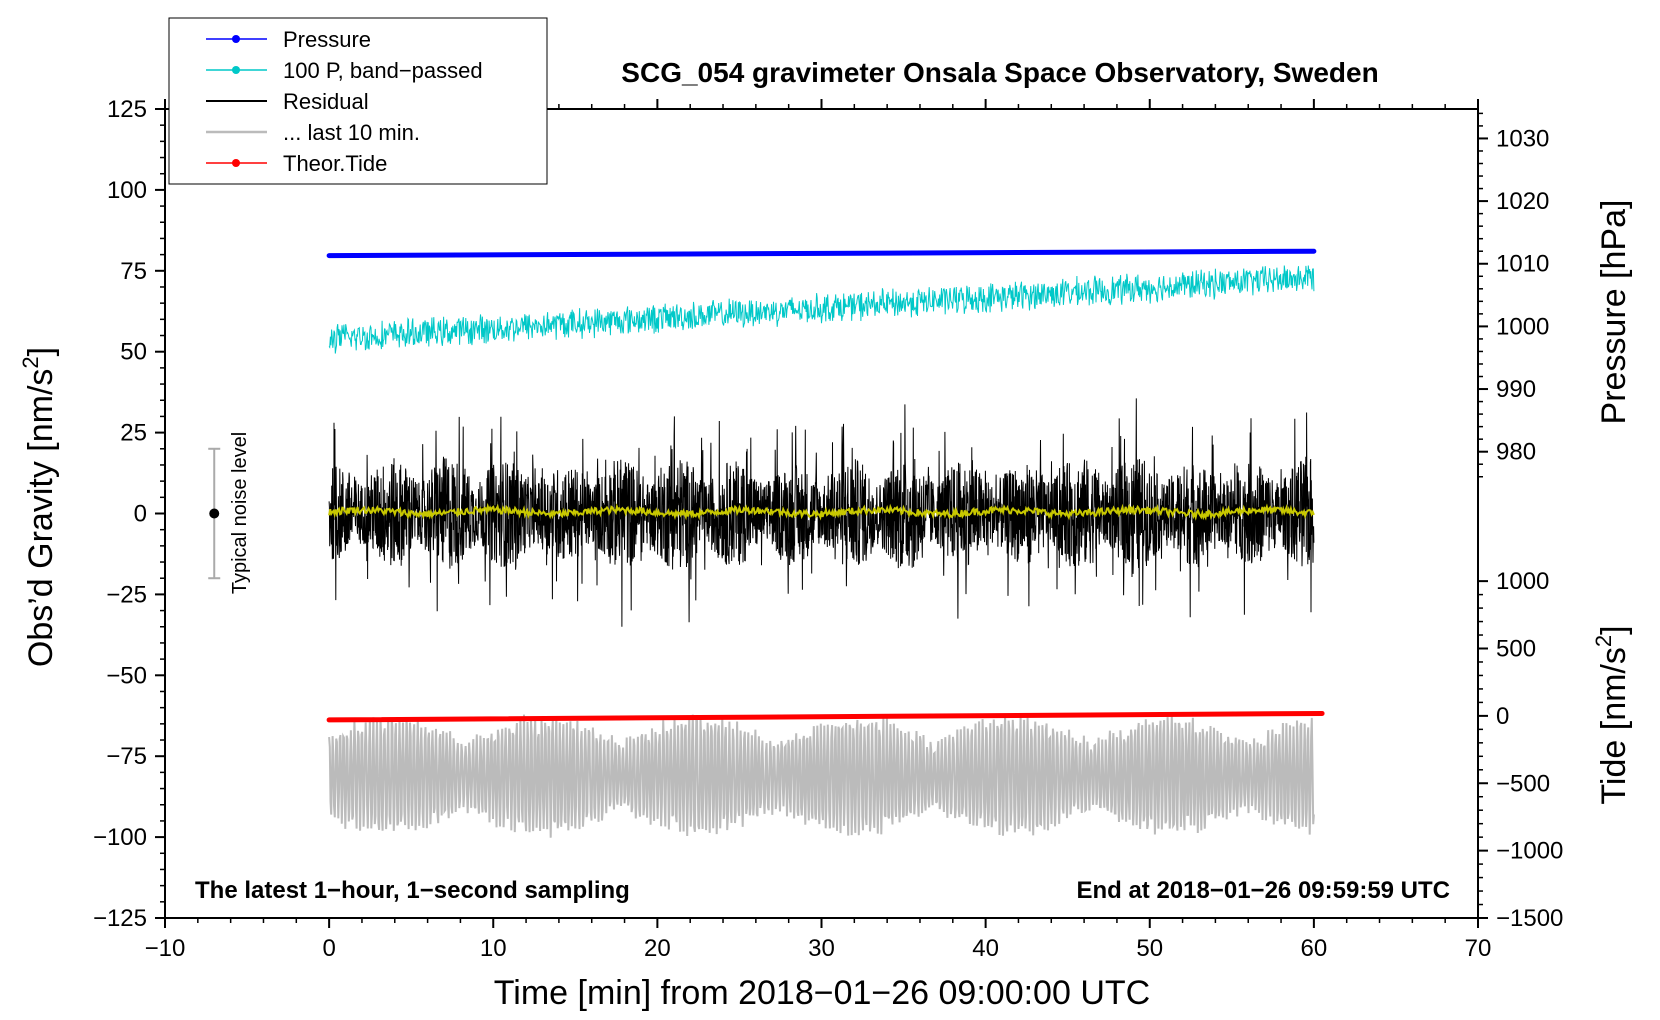 The height and width of the screenshot is (1020, 1660). Describe the element at coordinates (335, 163) in the screenshot. I see `legend-label-theor-tide: Theor.Tide` at that location.